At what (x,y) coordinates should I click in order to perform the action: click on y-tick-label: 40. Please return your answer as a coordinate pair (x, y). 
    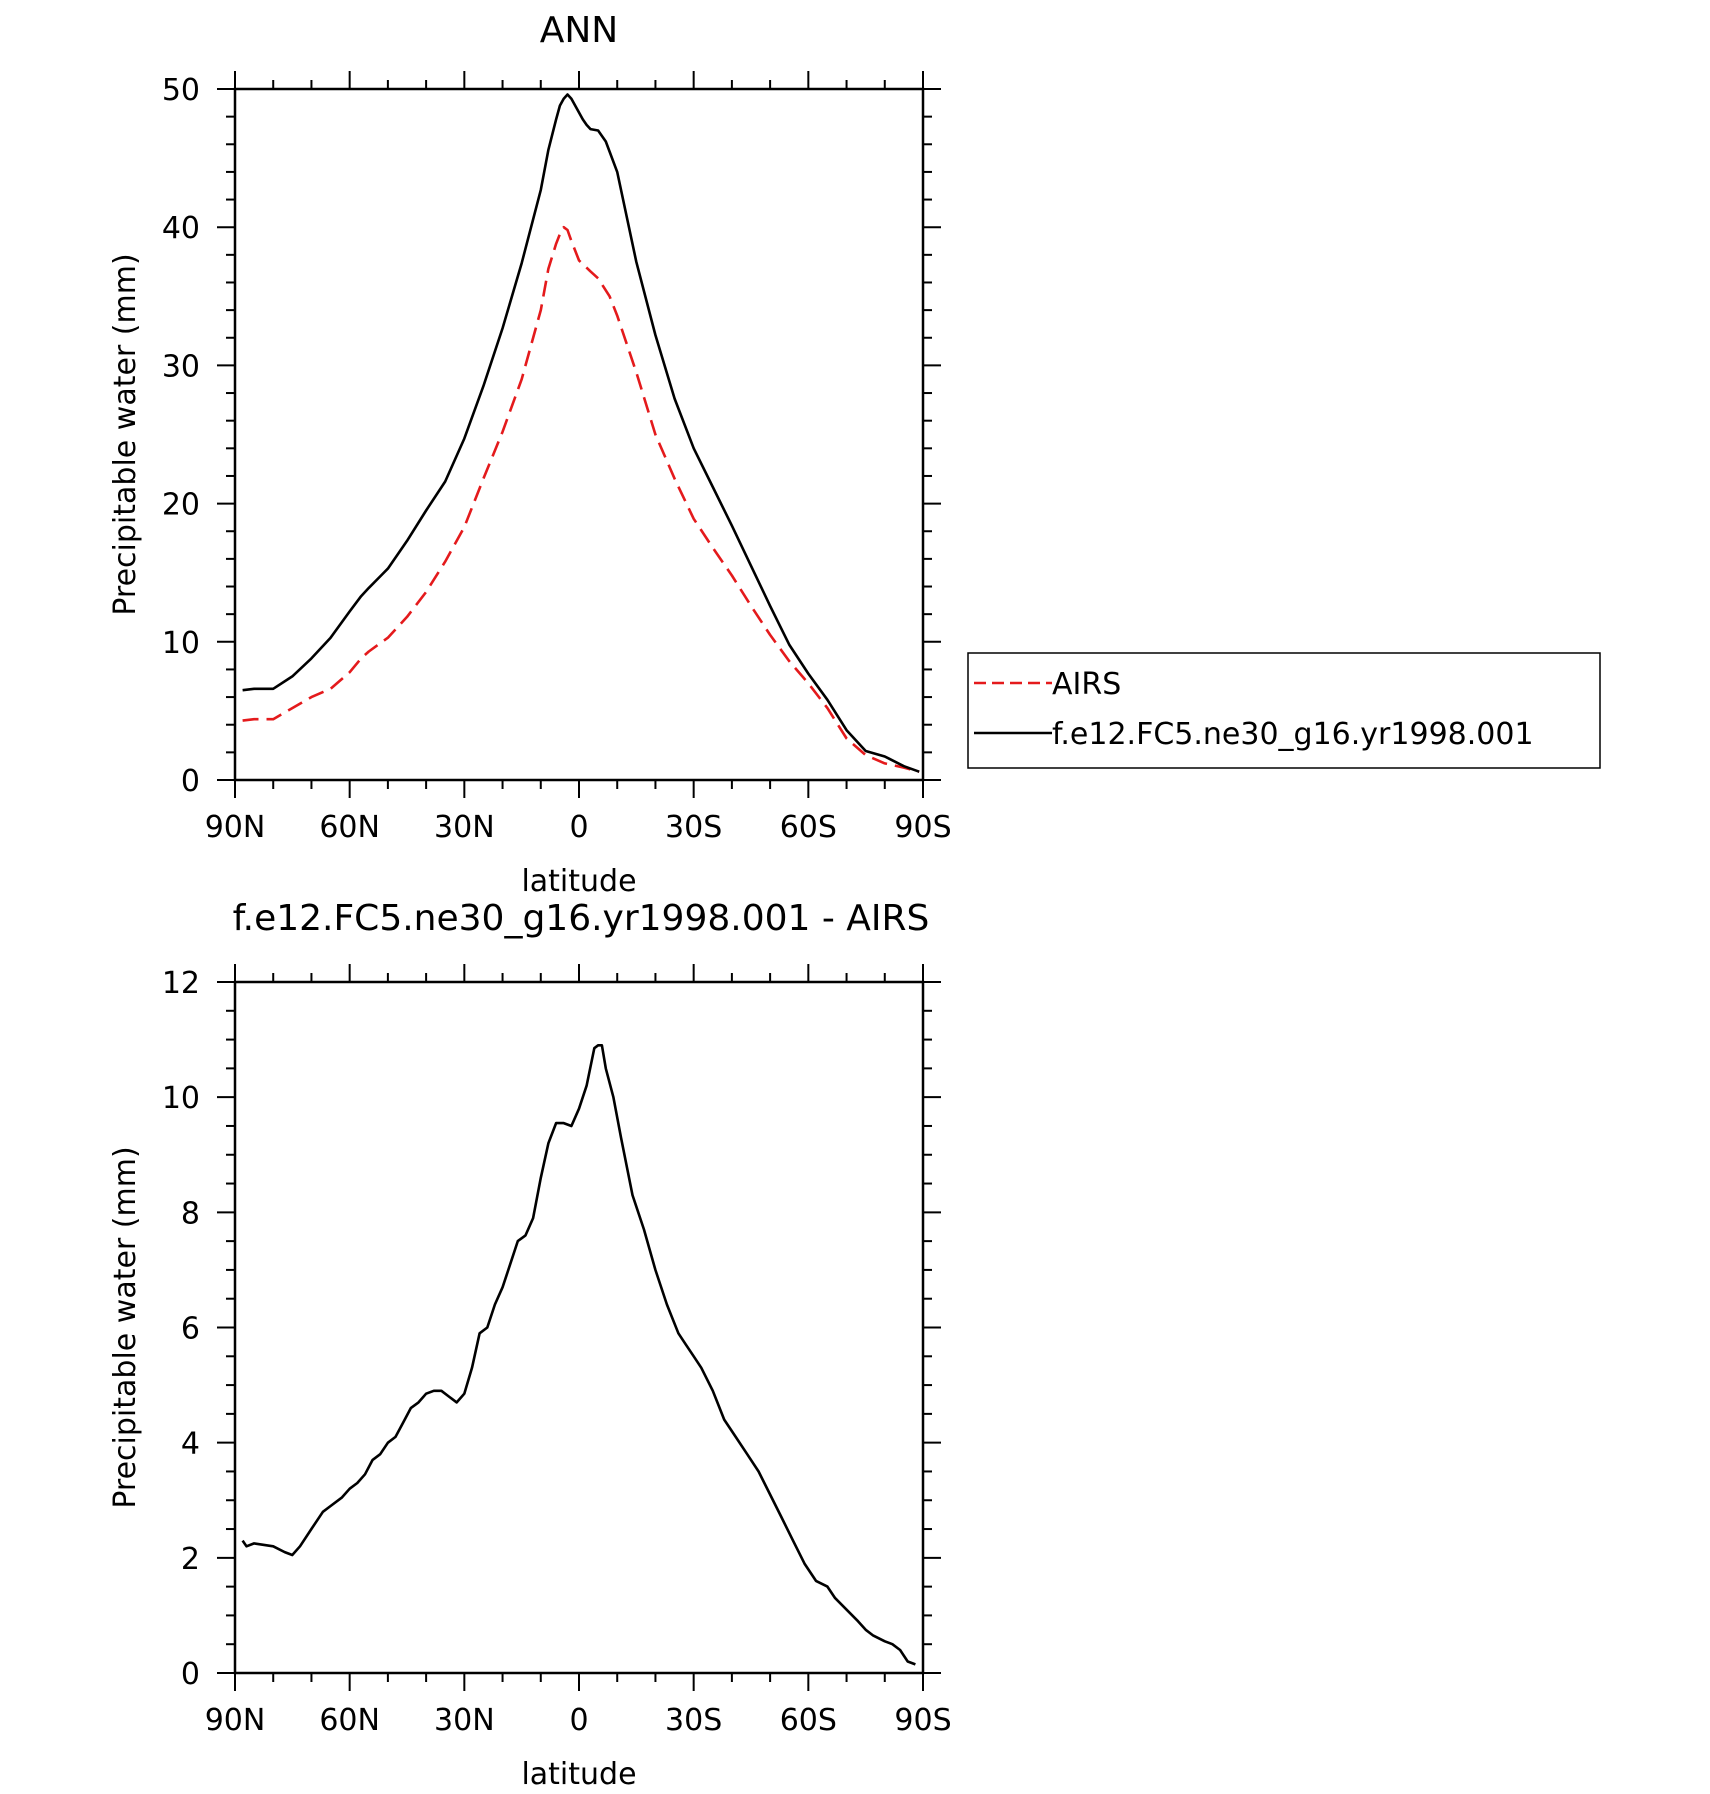
    Looking at the image, I should click on (181, 228).